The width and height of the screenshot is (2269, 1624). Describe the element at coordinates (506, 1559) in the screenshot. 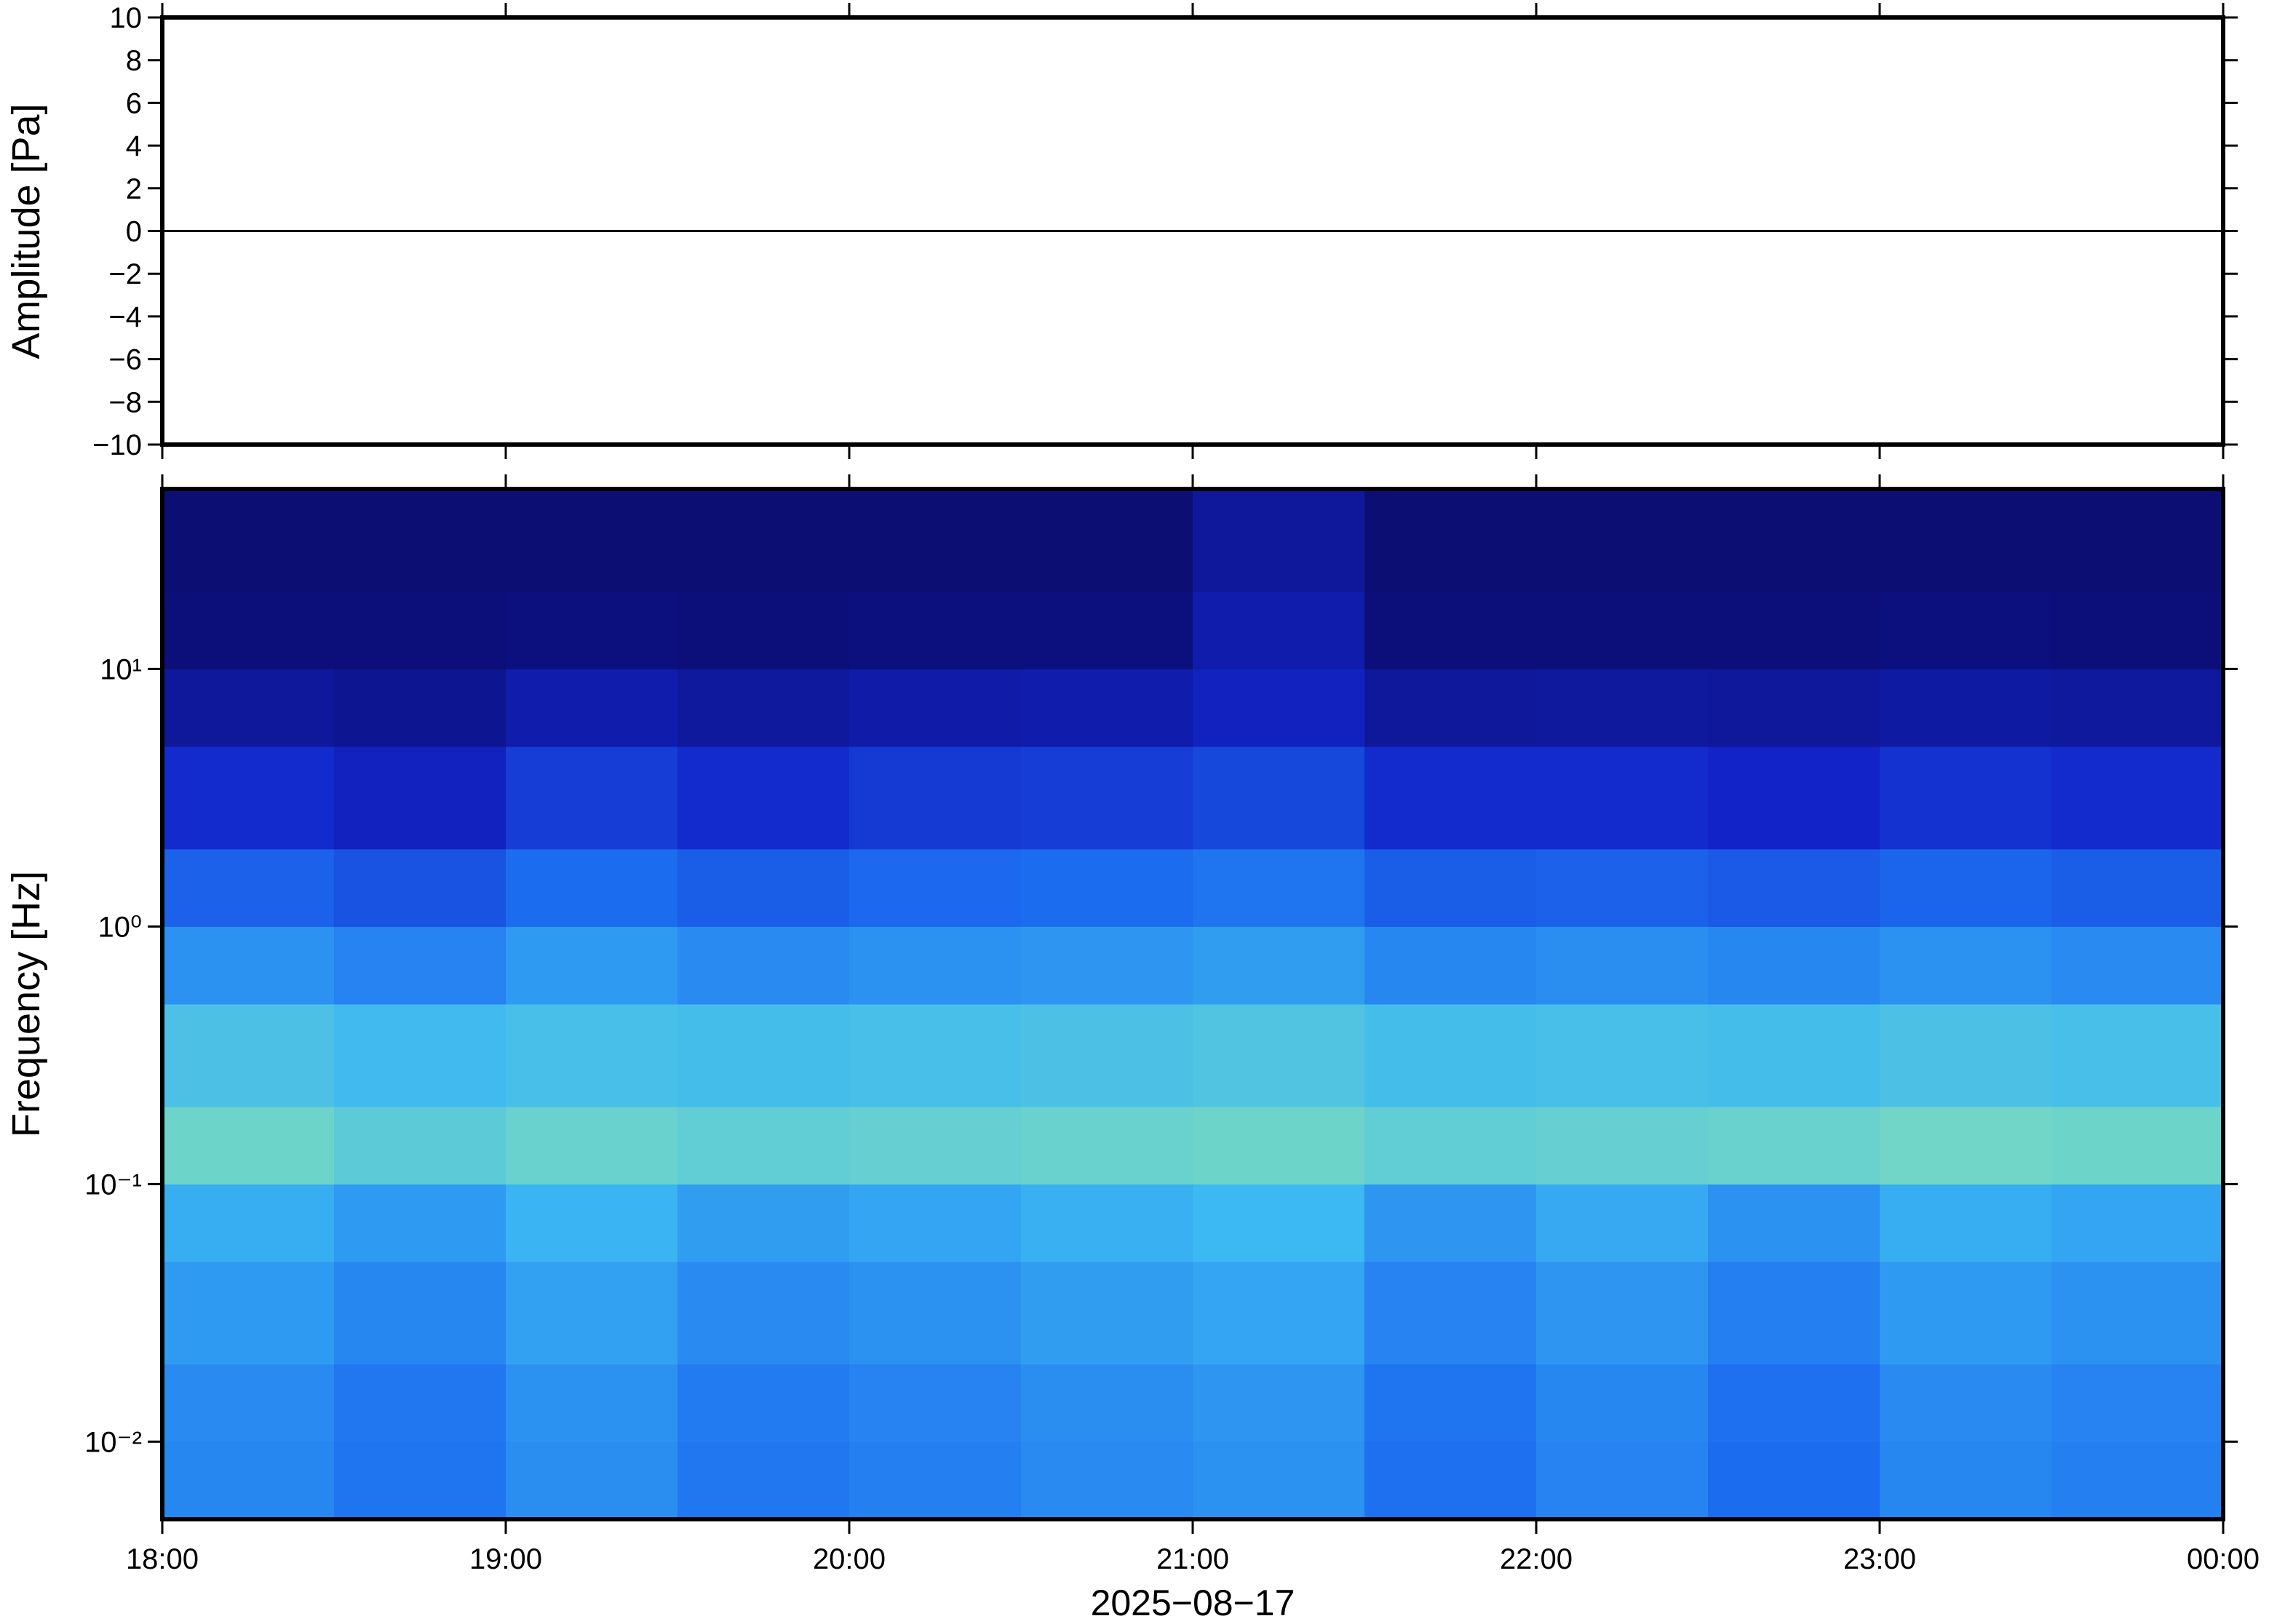

I see `x-tick-label: 19:00` at that location.